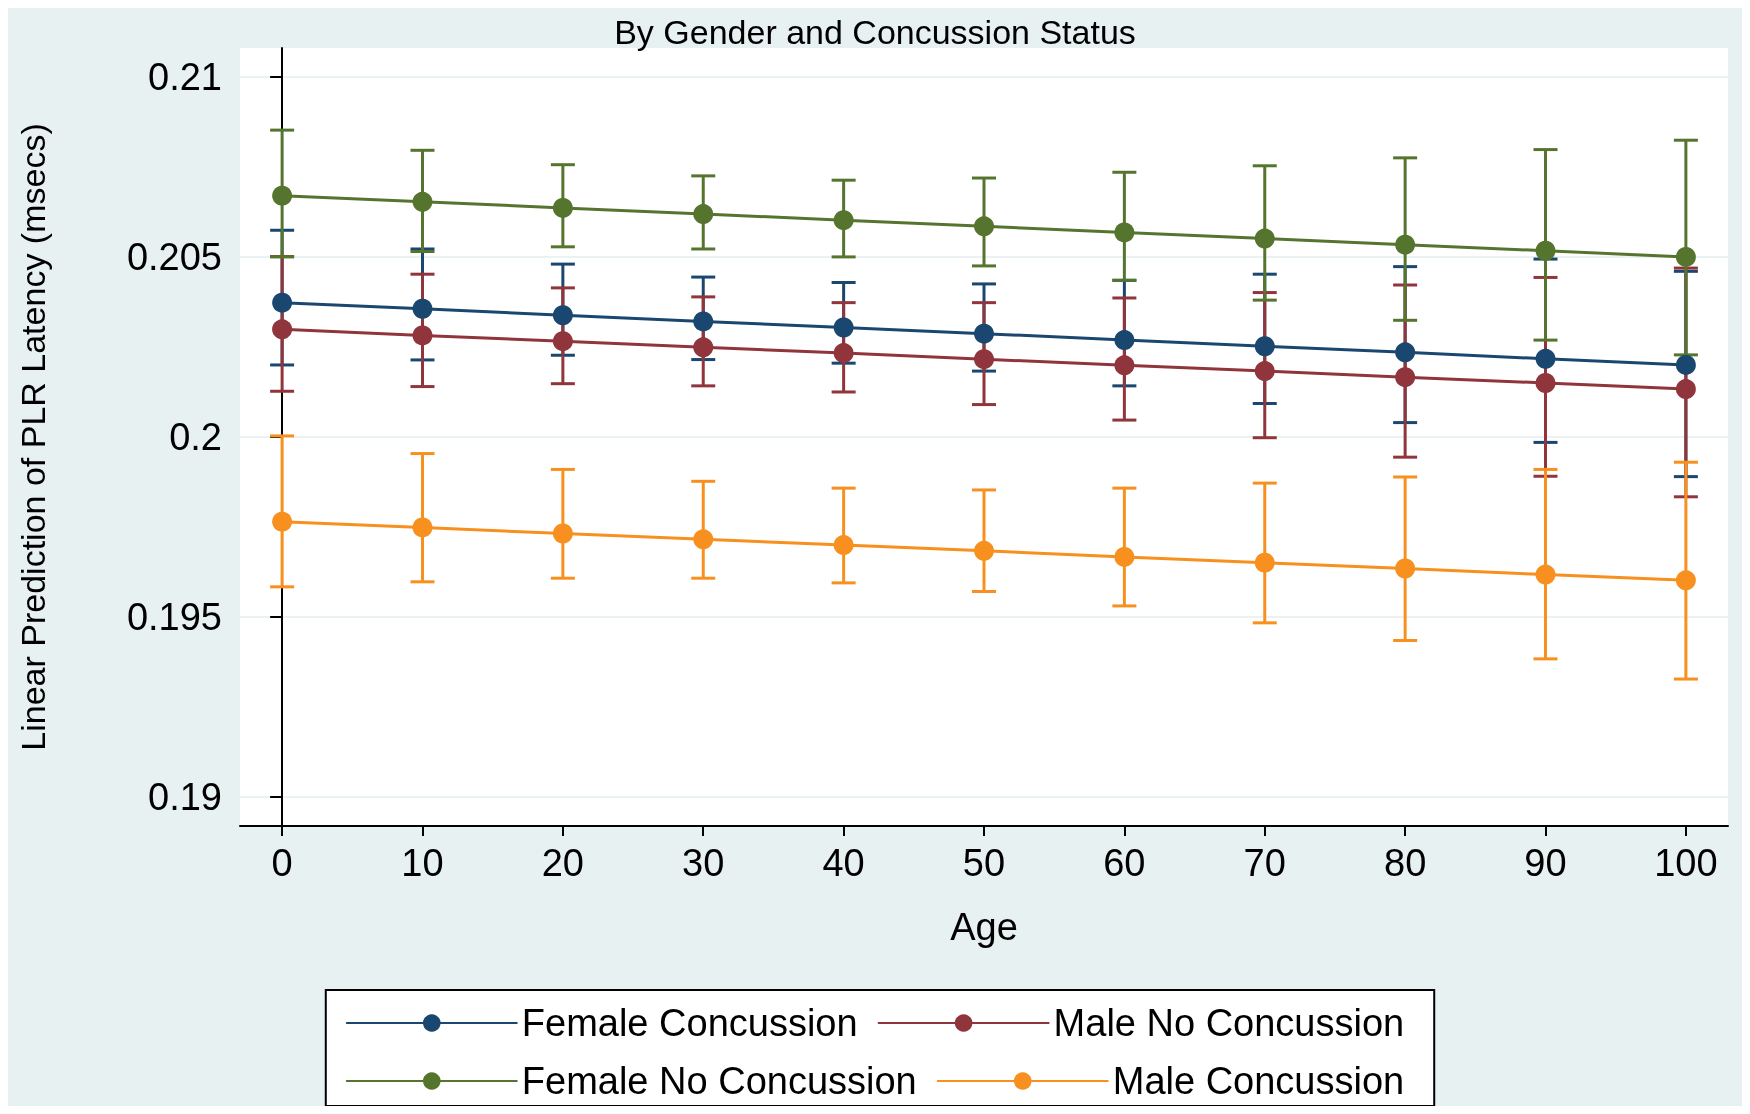  I want to click on legend-label: Male Concussion, so click(1258, 1081).